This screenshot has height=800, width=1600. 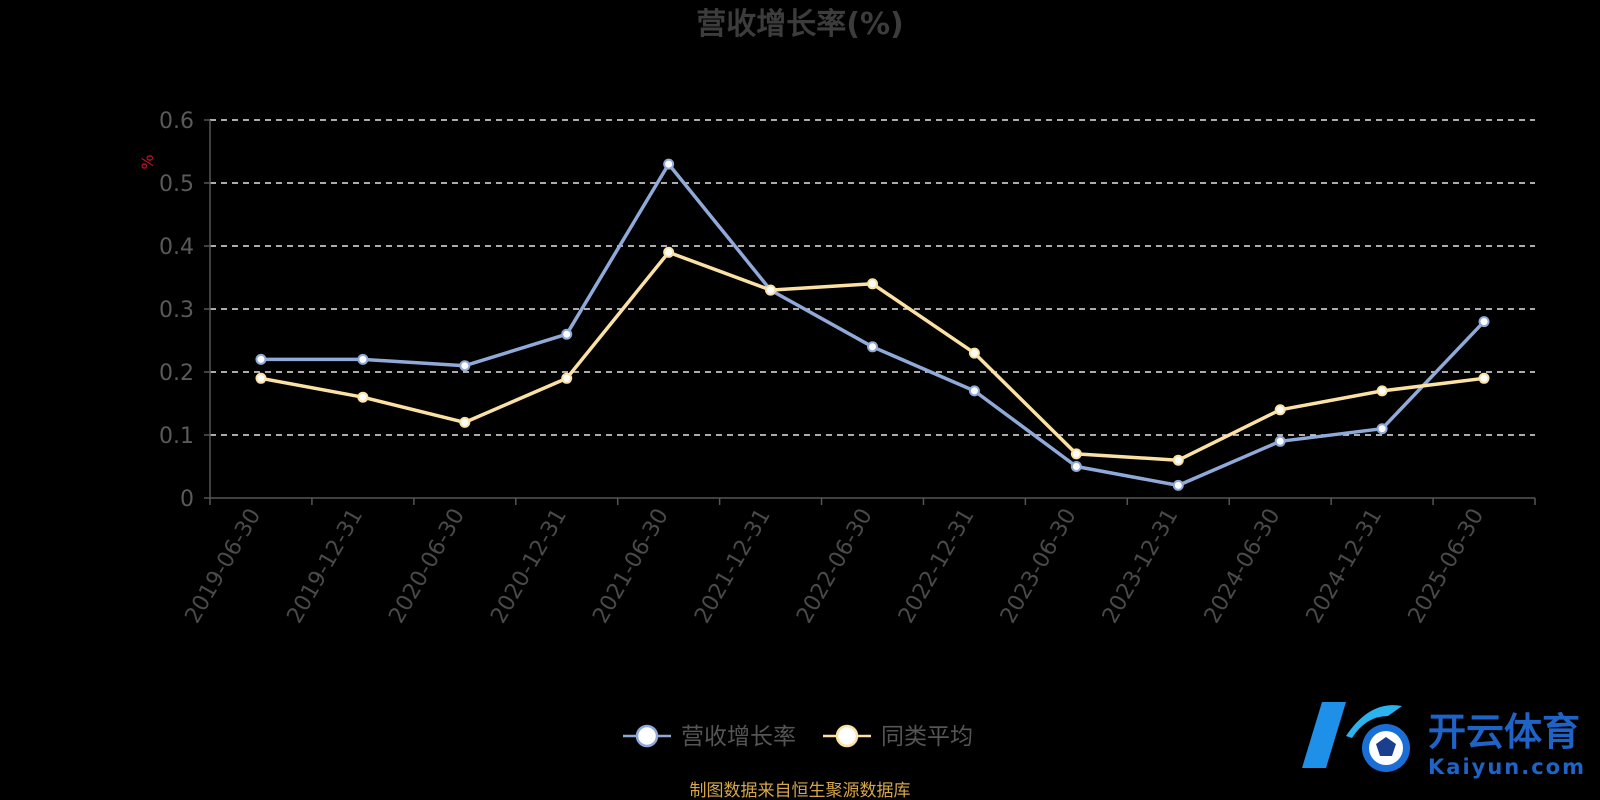 What do you see at coordinates (631, 566) in the screenshot?
I see `x-tick-label: 2021-06-30` at bounding box center [631, 566].